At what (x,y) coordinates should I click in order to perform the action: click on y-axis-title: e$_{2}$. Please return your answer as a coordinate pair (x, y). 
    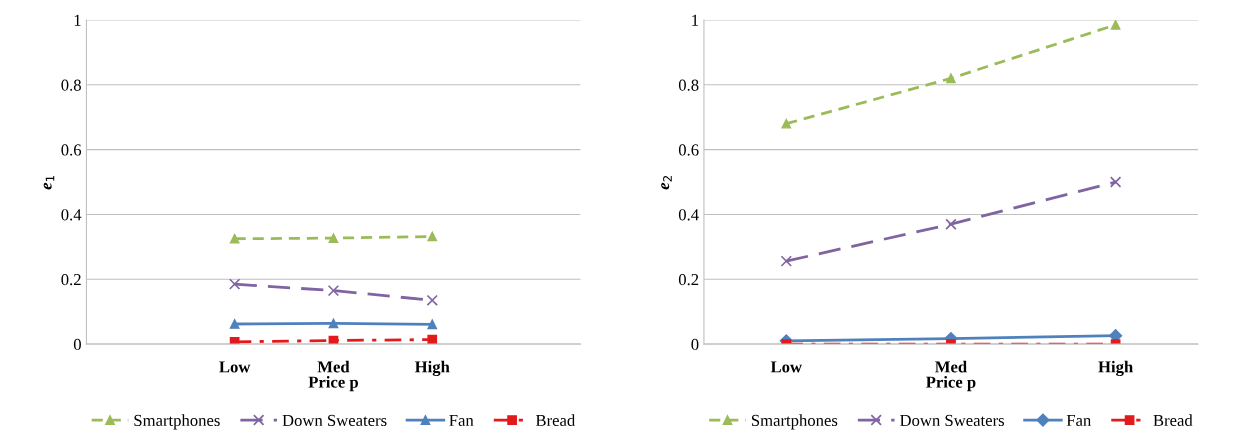
    Looking at the image, I should click on (666, 182).